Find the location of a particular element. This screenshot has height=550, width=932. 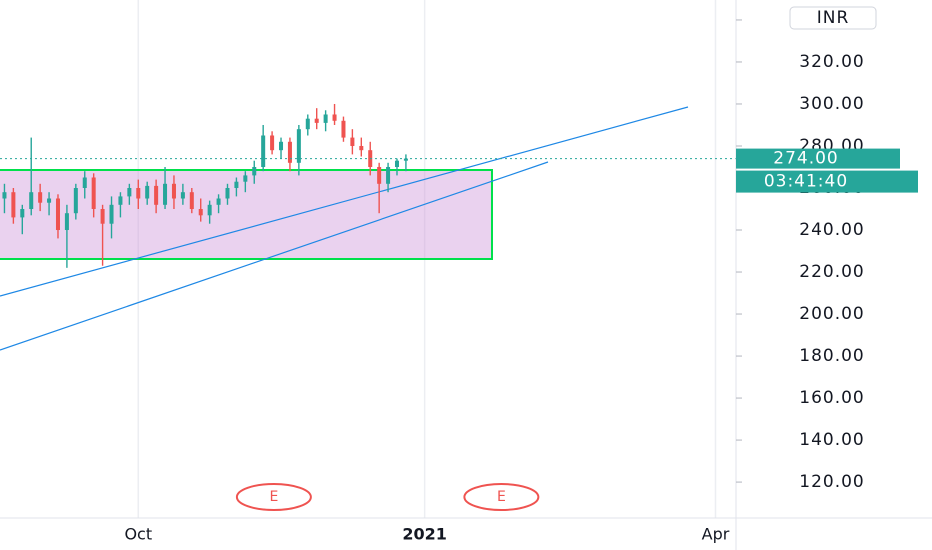

y-tick-label: 180.00 is located at coordinates (831, 356).